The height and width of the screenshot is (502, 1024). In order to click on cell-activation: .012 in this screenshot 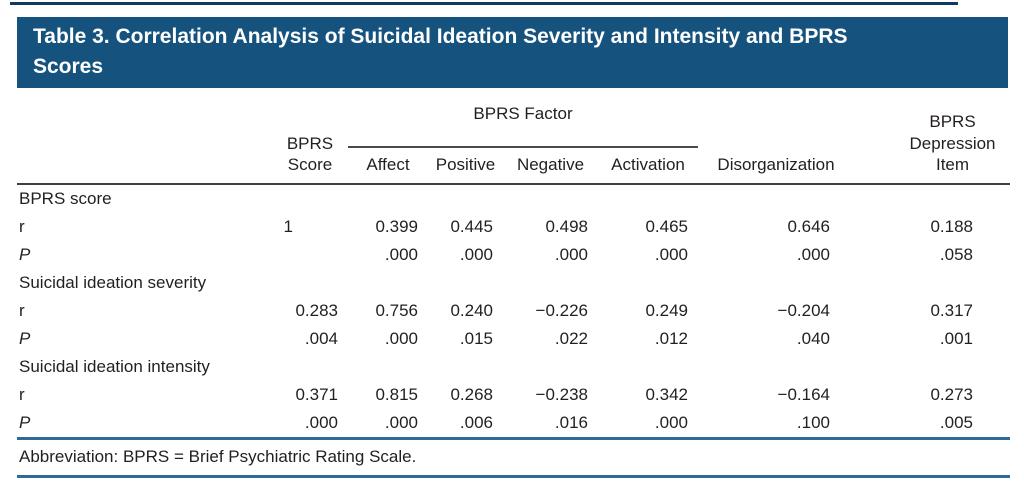, I will do `click(671, 338)`.